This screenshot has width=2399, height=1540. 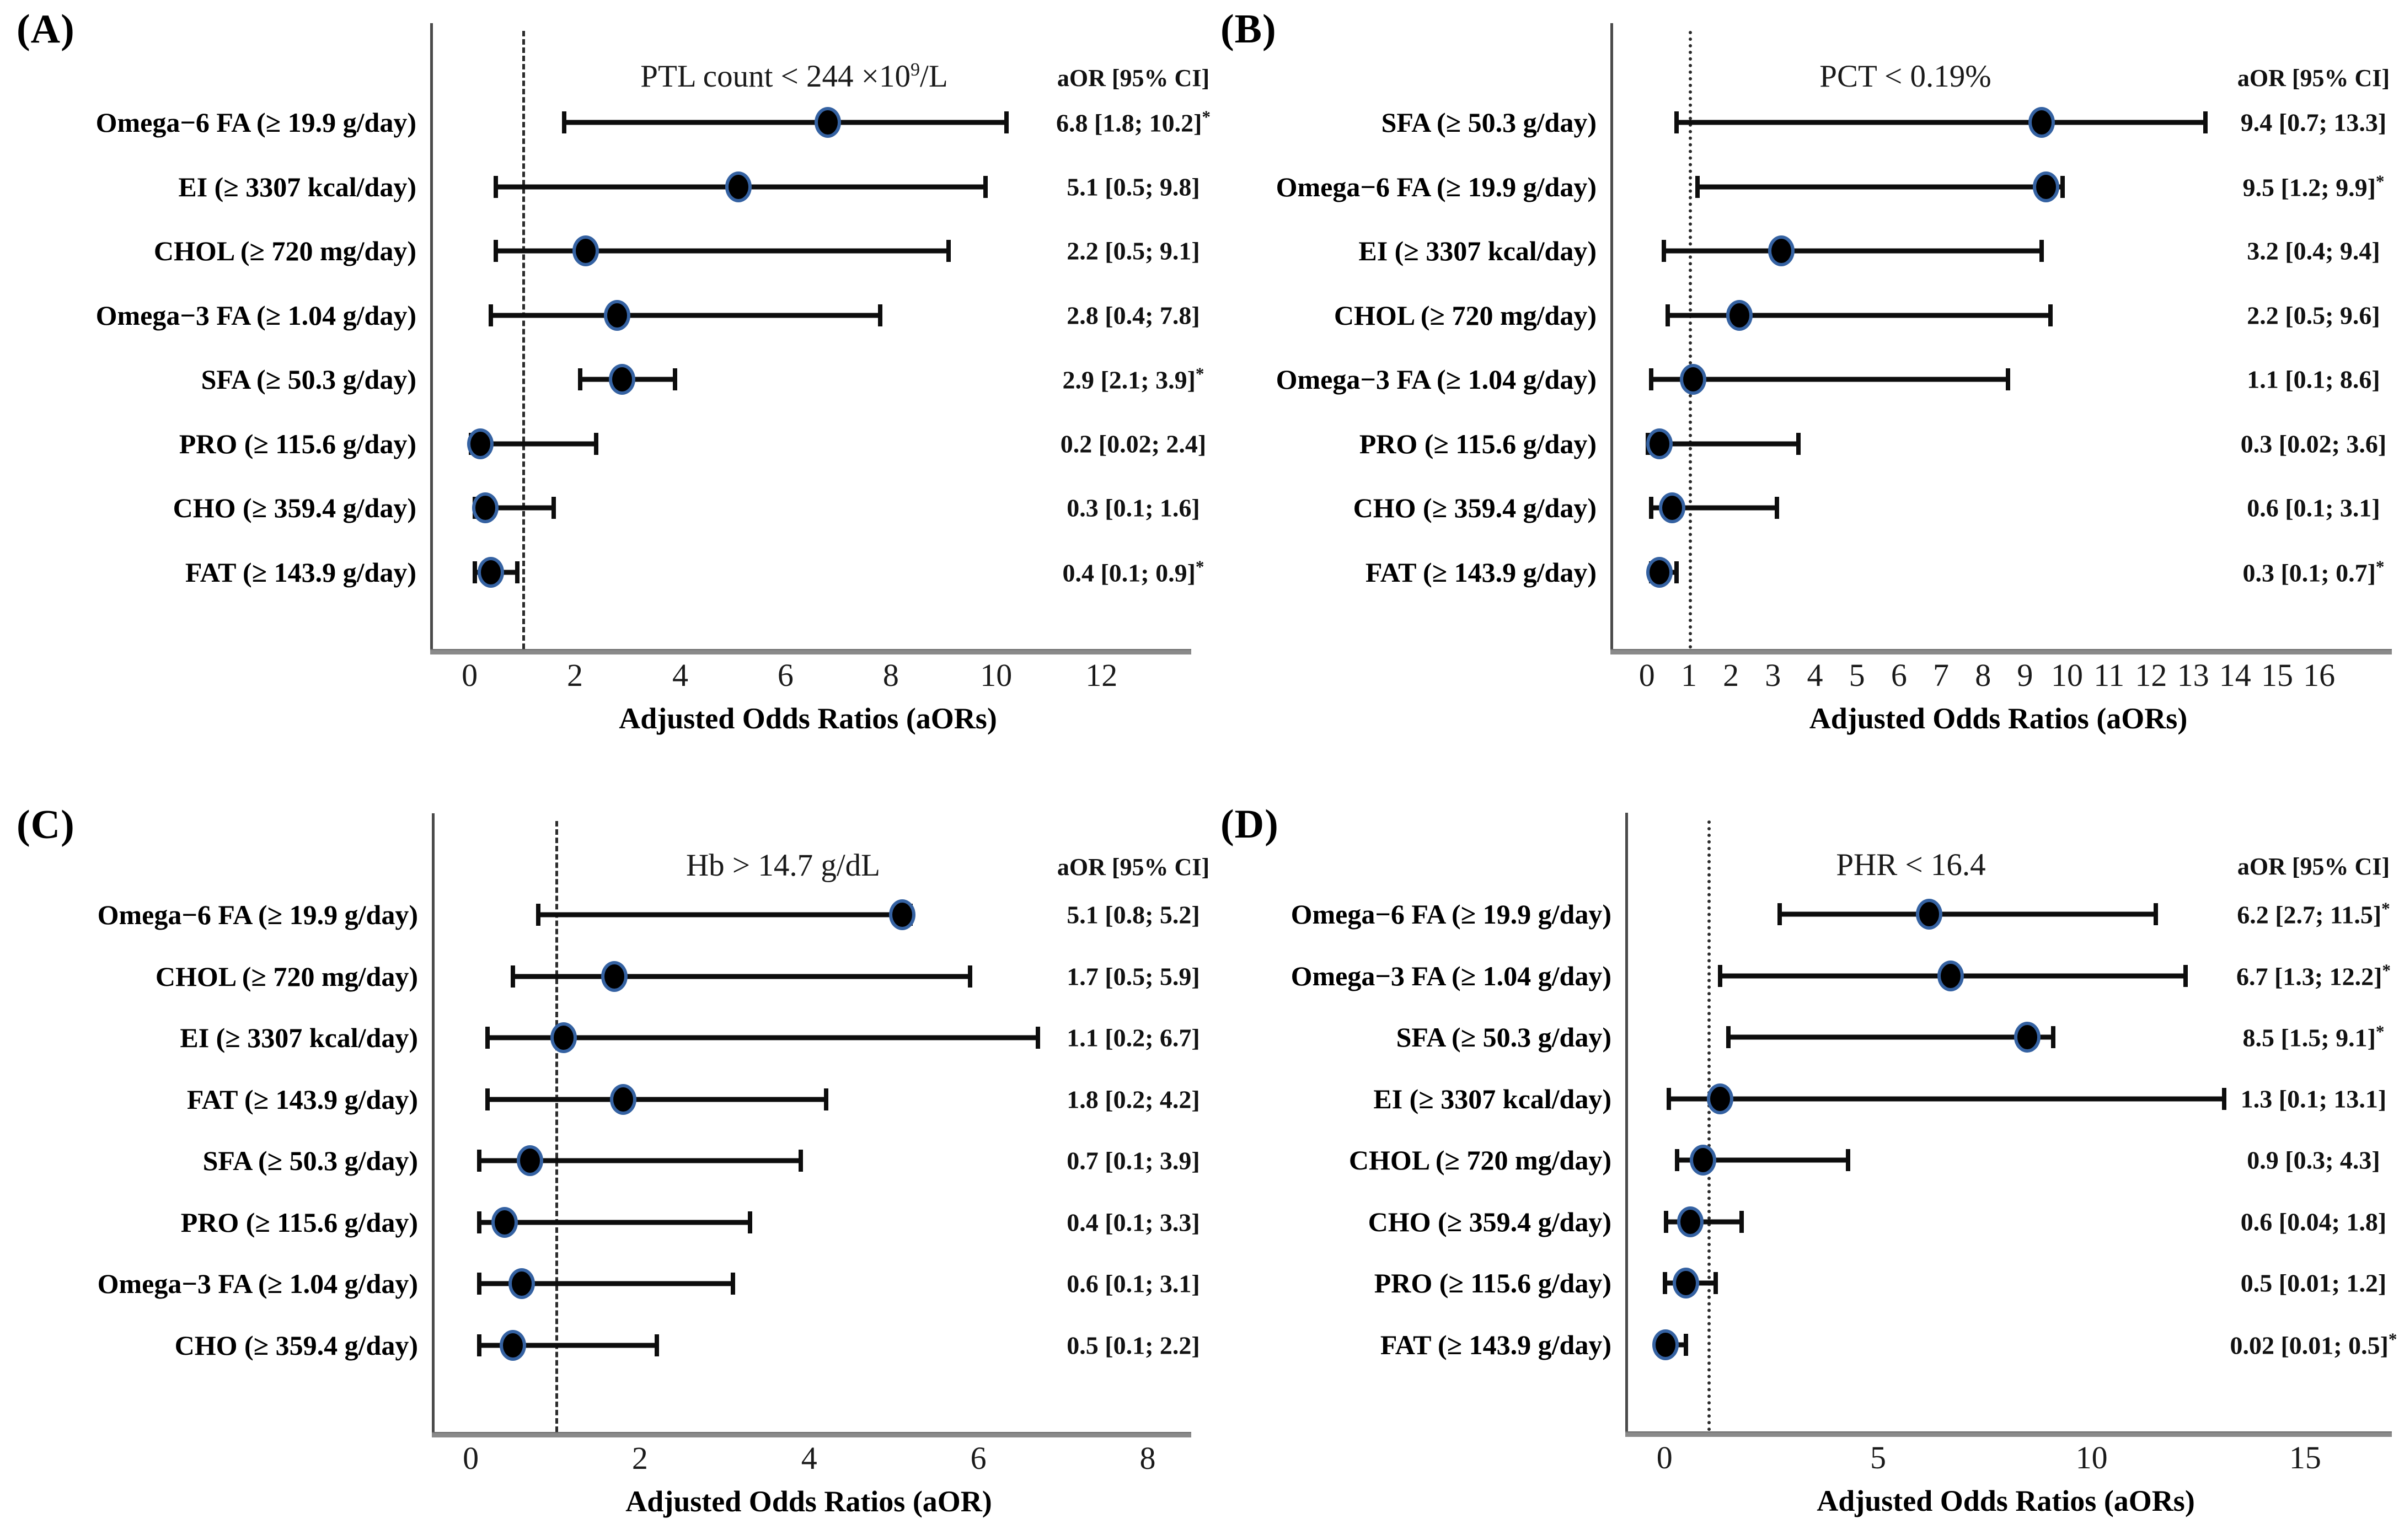 What do you see at coordinates (1731, 675) in the screenshot?
I see `x-tick-label: 2` at bounding box center [1731, 675].